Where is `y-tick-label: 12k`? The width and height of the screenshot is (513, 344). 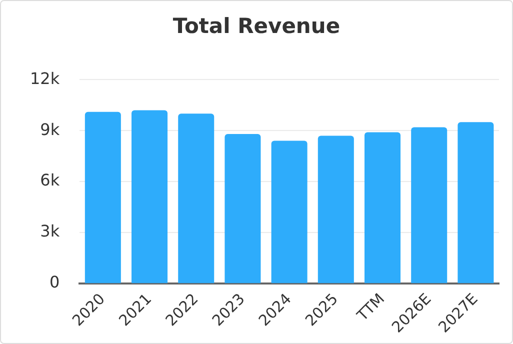 y-tick-label: 12k is located at coordinates (45, 78).